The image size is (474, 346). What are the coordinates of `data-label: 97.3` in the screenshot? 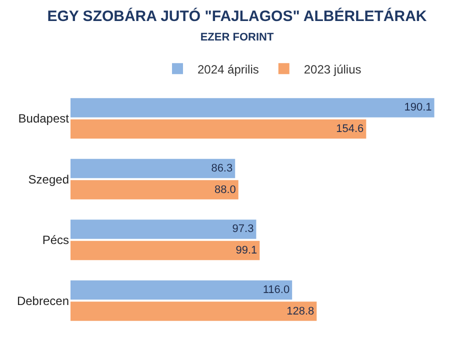 It's located at (243, 229).